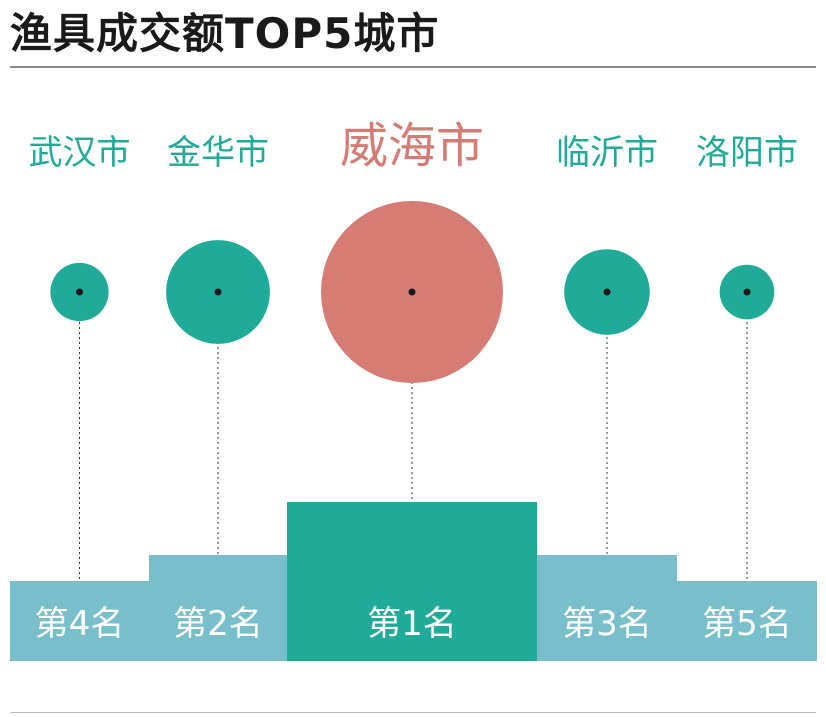  Describe the element at coordinates (218, 624) in the screenshot. I see `rank-label: 第2名` at that location.